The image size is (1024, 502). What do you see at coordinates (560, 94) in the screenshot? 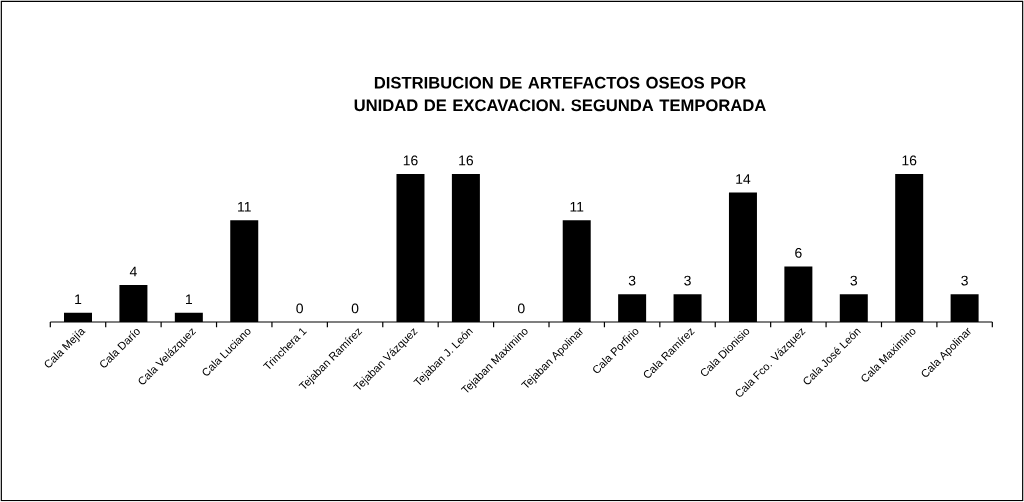
I see `chart-title: DISTRIBUCION DE ARTEFACTOS OSEOS POR UNIDAD DE EXCAVACION. SEGUNDA TEMPORADA` at bounding box center [560, 94].